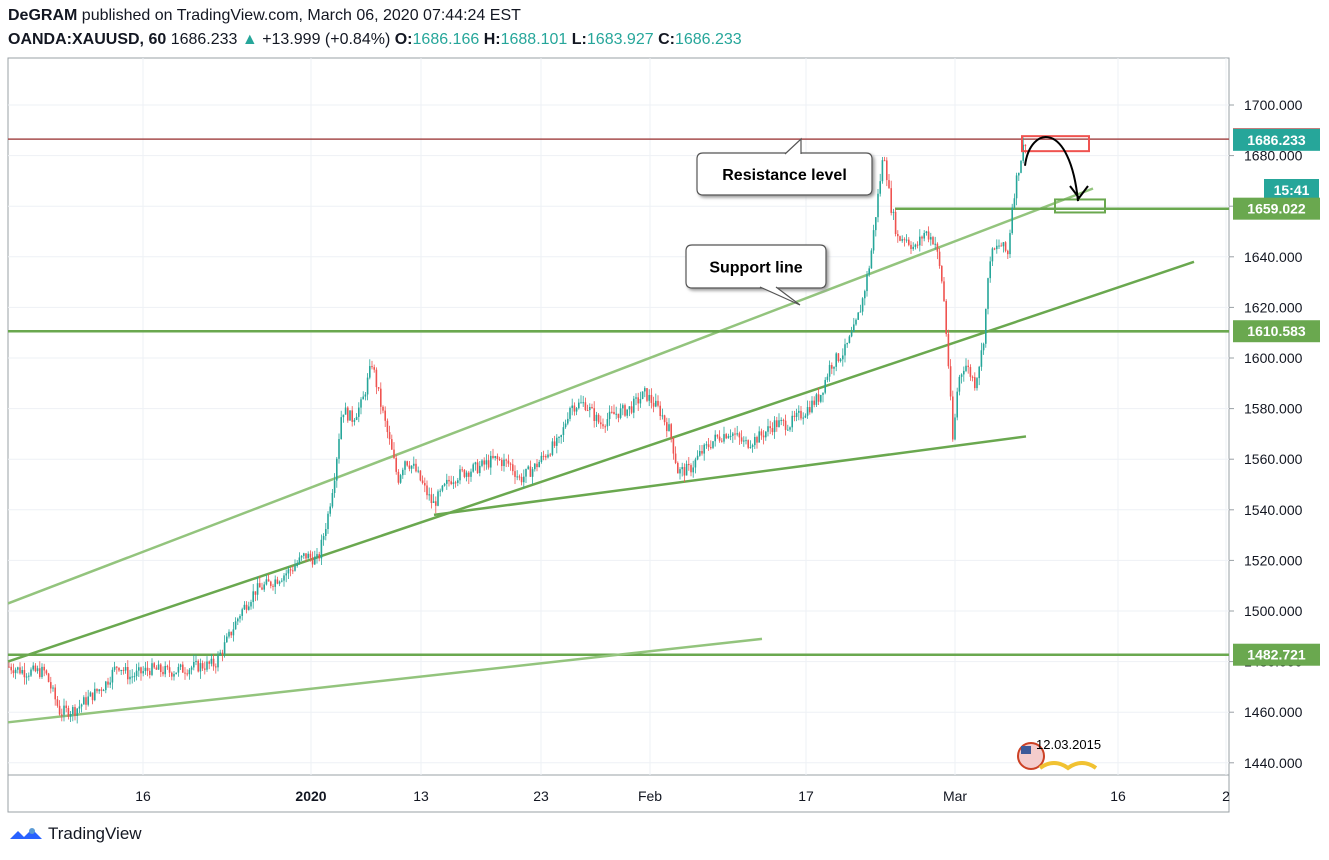 This screenshot has width=1329, height=860. Describe the element at coordinates (43, 15) in the screenshot. I see `publisher-name: DeGRAM` at that location.